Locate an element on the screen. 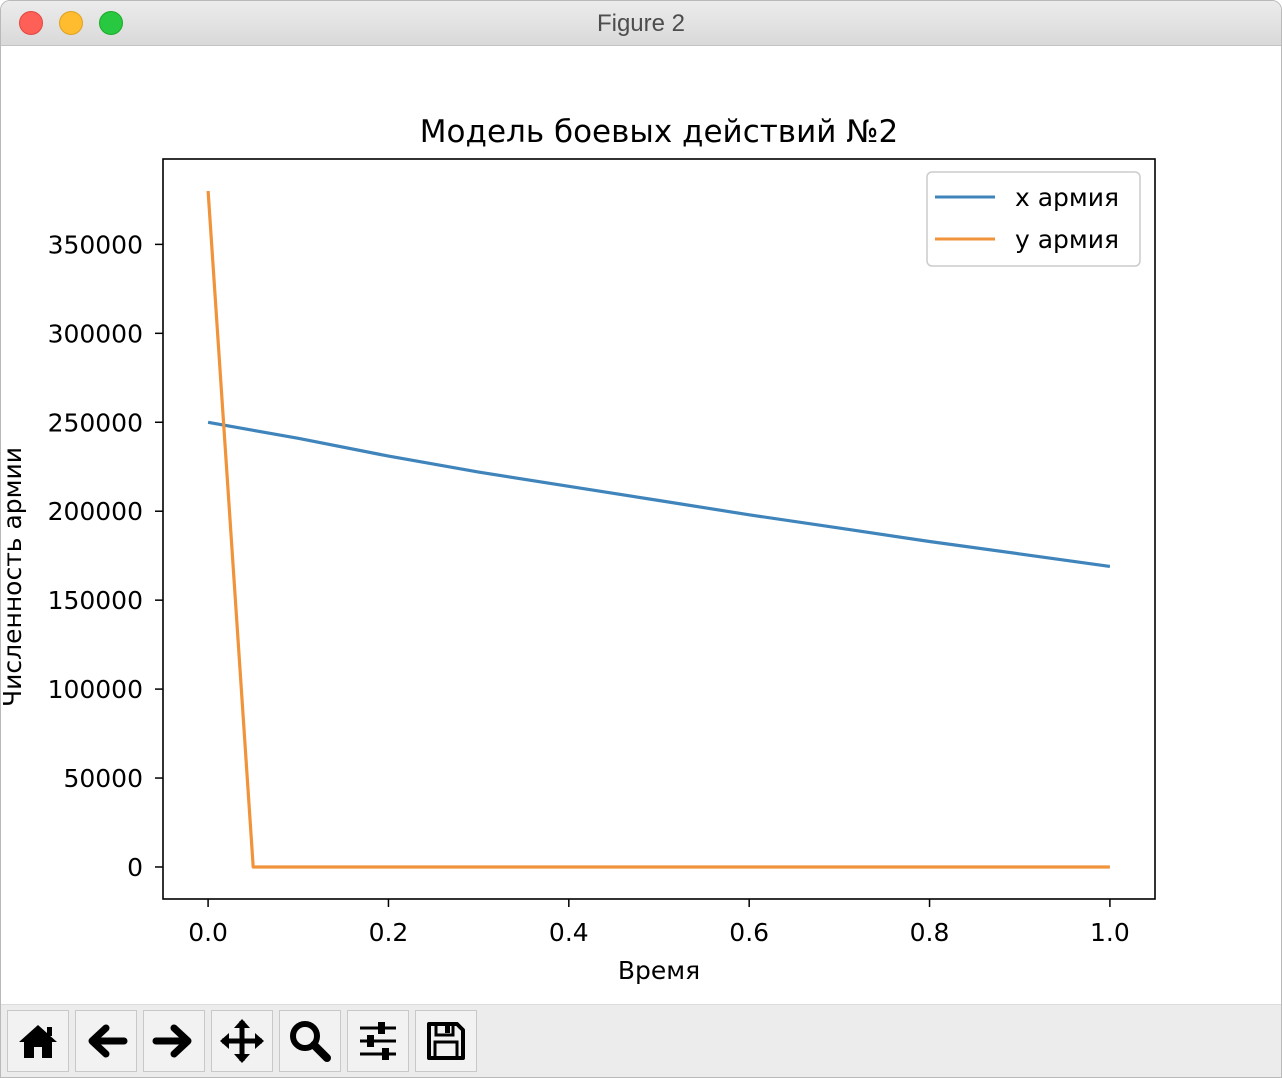  title-bar: Figure 2 is located at coordinates (641, 23).